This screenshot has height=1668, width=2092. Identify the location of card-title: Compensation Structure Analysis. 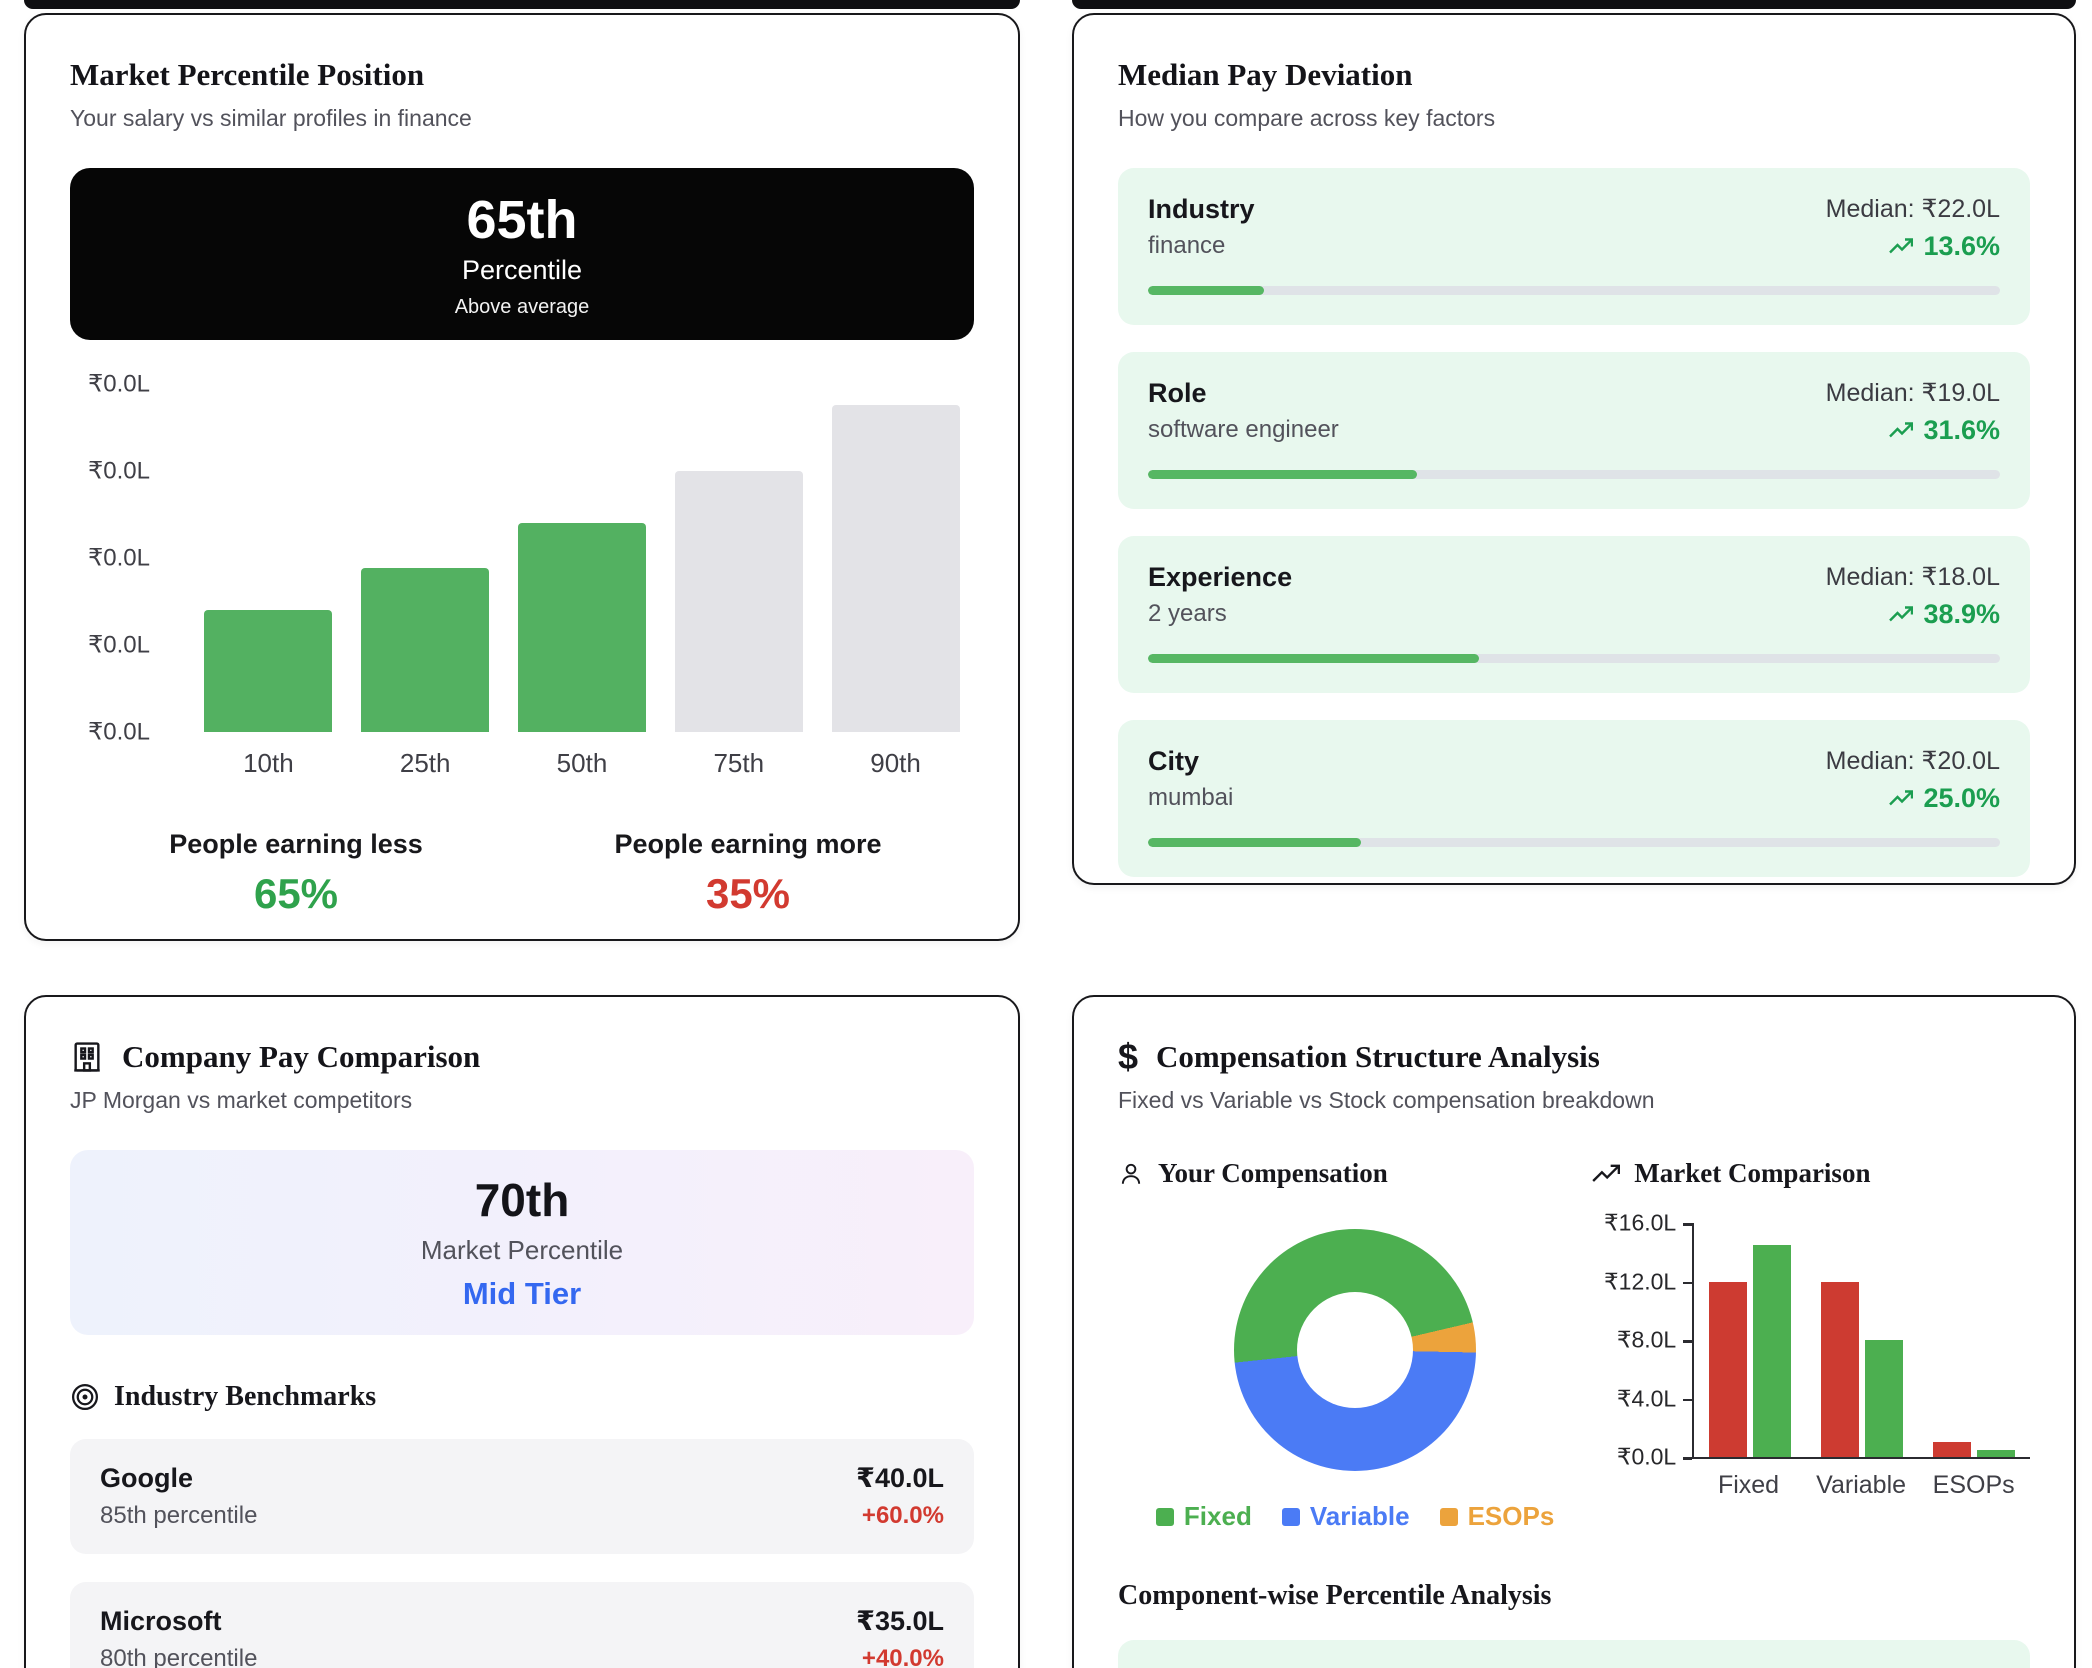
(1378, 1056).